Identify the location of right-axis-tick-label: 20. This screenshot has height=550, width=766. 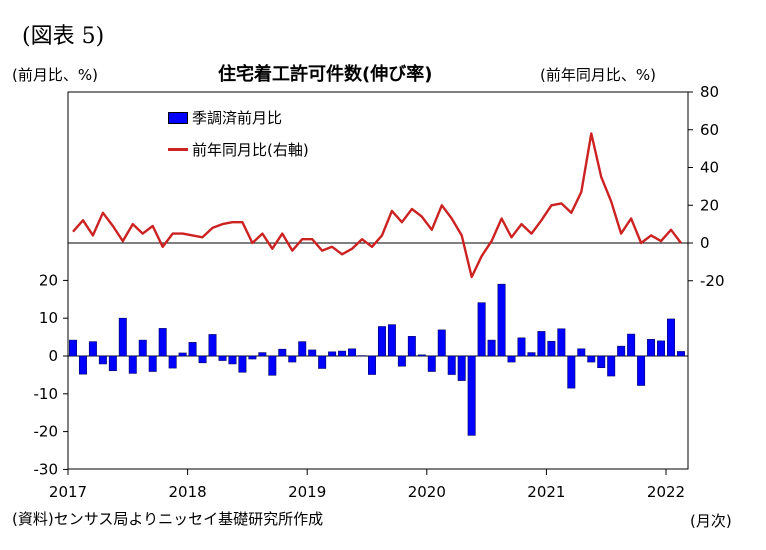
(709, 205).